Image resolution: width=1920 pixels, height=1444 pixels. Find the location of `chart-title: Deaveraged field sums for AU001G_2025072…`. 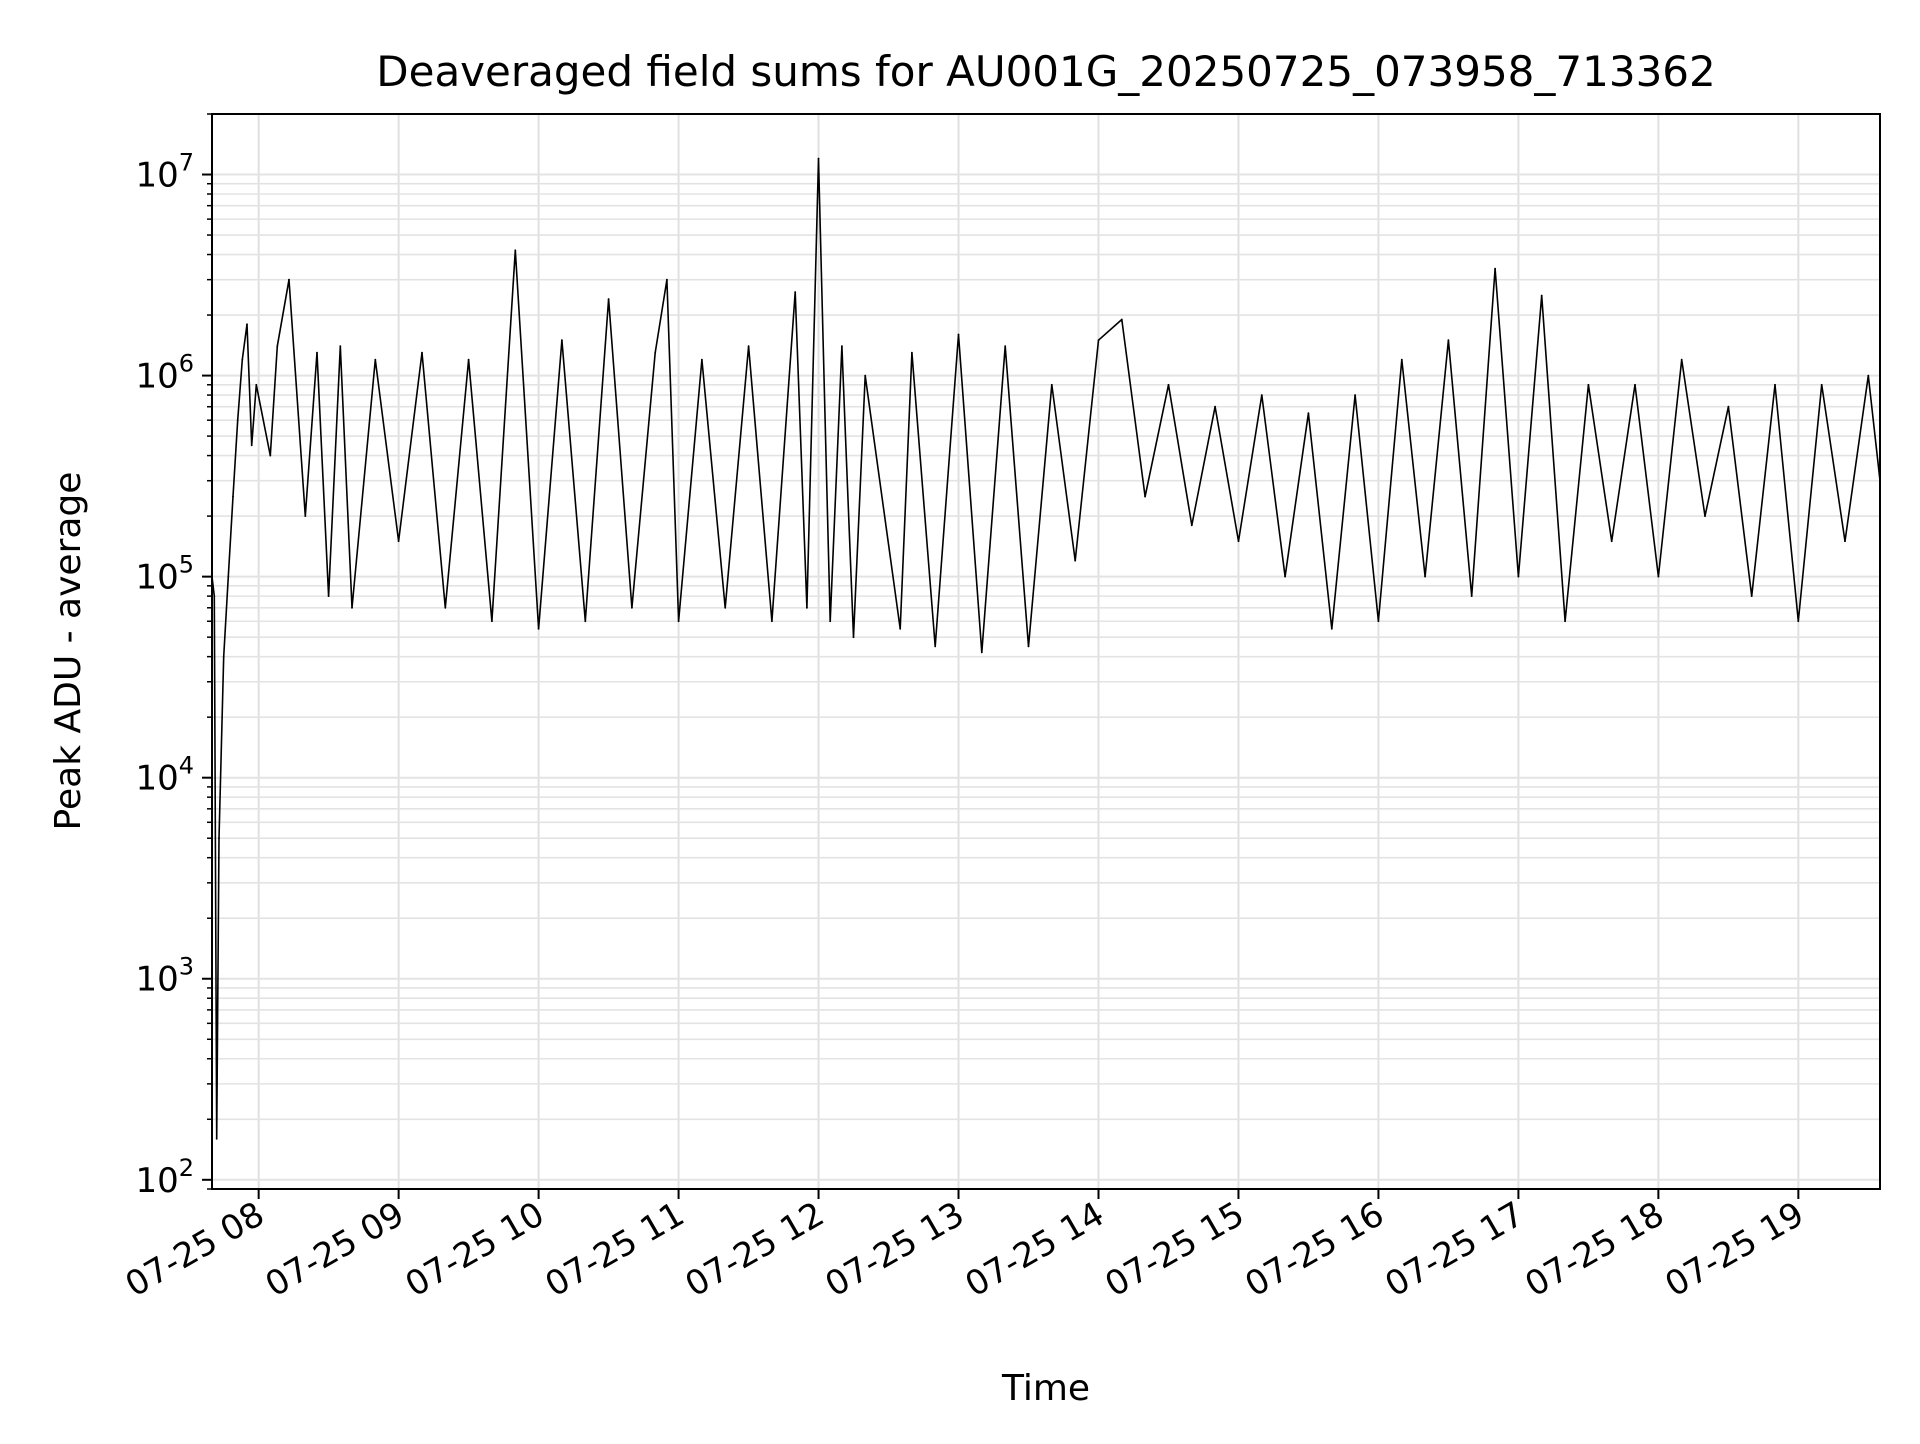

chart-title: Deaveraged field sums for AU001G_2025072… is located at coordinates (1045, 71).